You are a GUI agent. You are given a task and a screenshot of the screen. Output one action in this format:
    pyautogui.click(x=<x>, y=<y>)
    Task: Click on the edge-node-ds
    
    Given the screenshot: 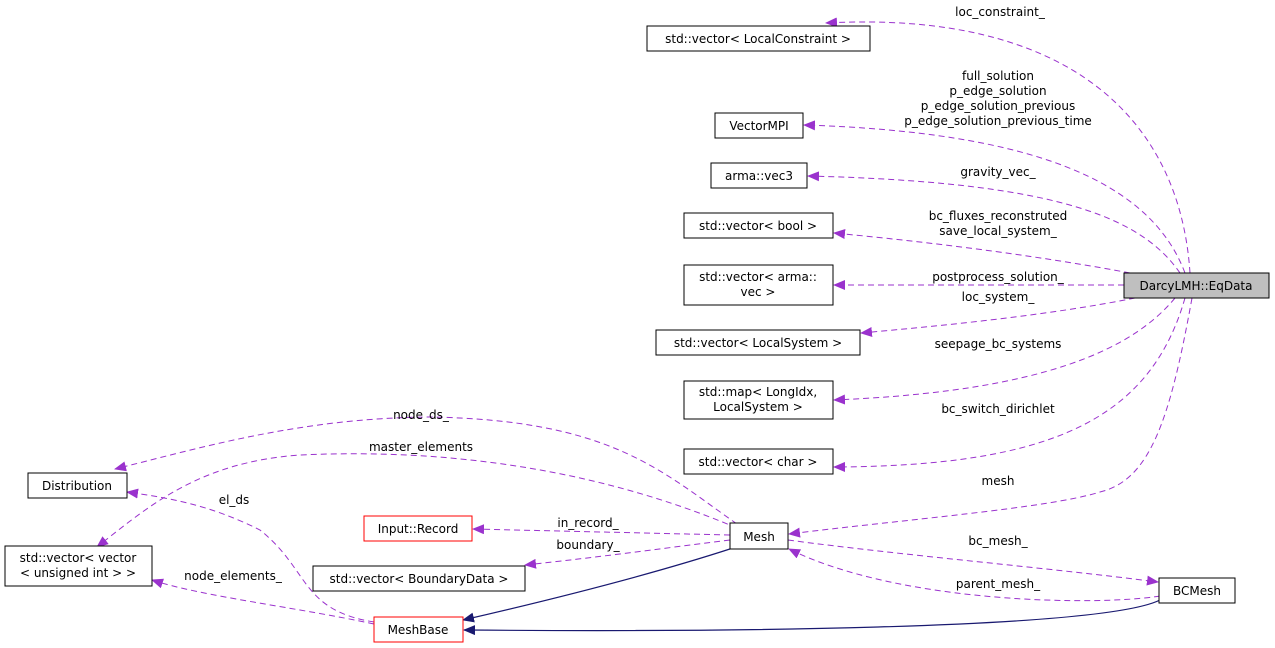 What is the action you would take?
    pyautogui.click(x=426, y=470)
    